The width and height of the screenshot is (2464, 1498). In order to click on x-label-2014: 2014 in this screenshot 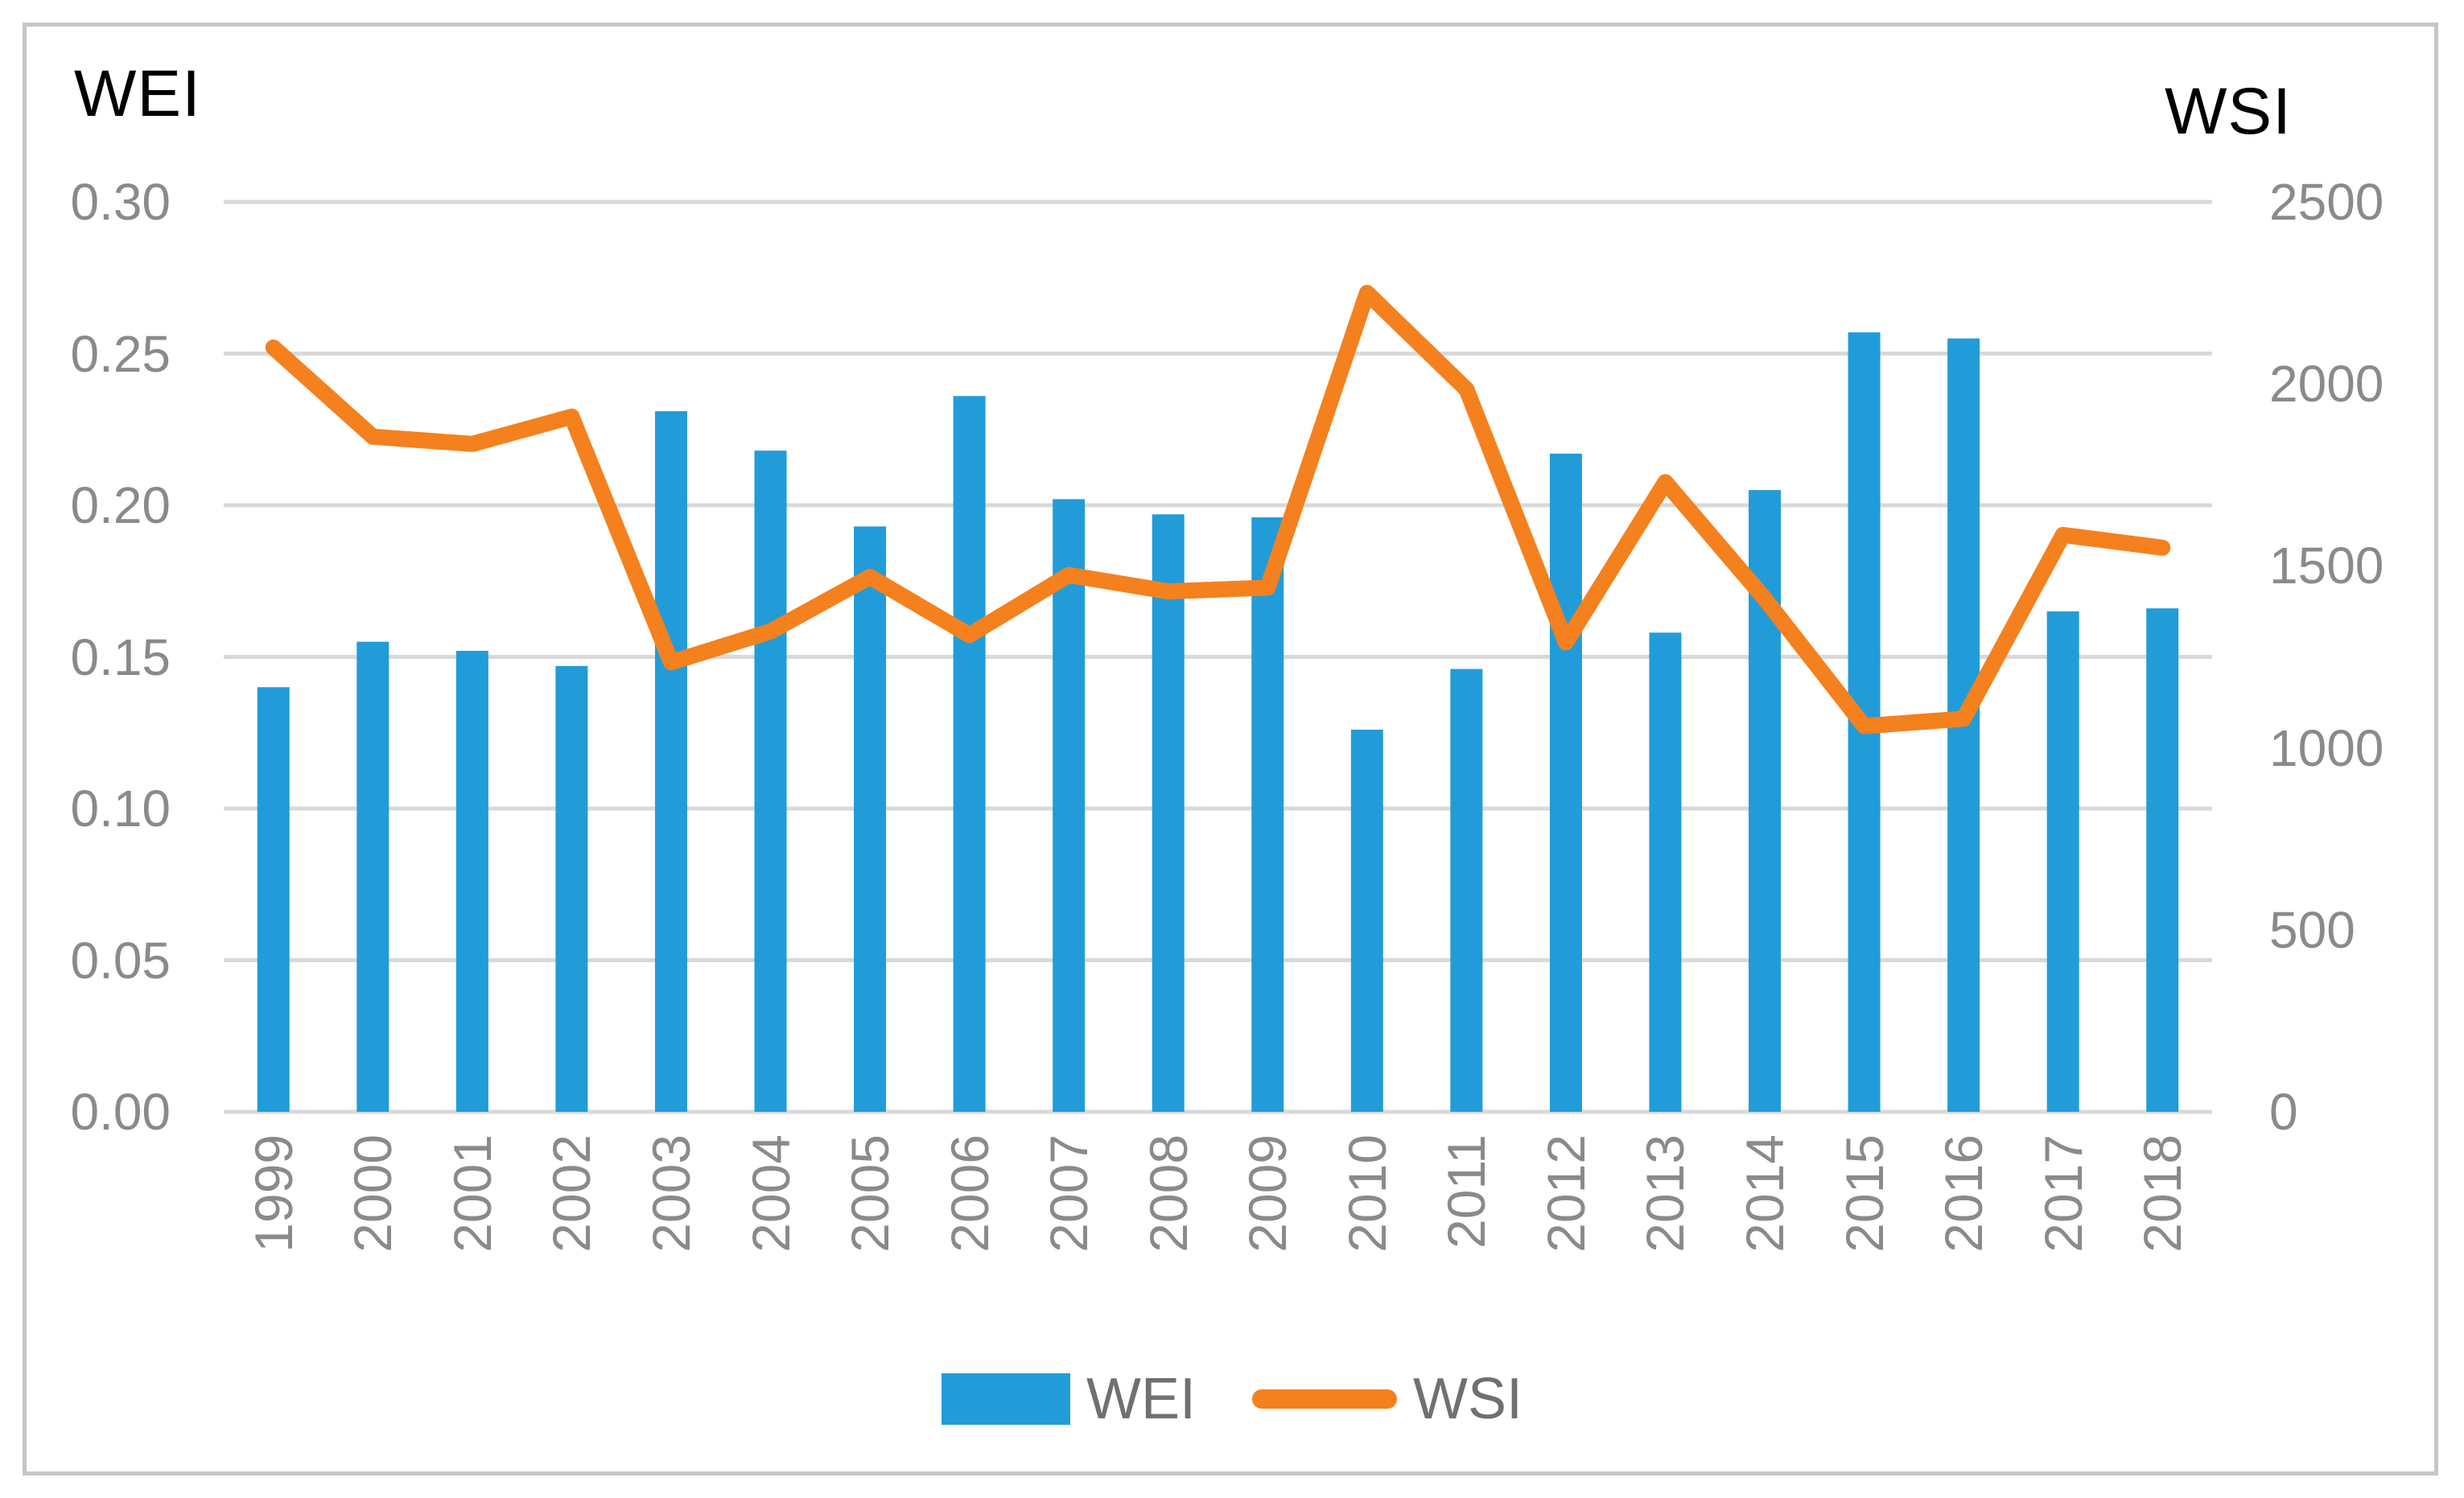, I will do `click(1765, 1193)`.